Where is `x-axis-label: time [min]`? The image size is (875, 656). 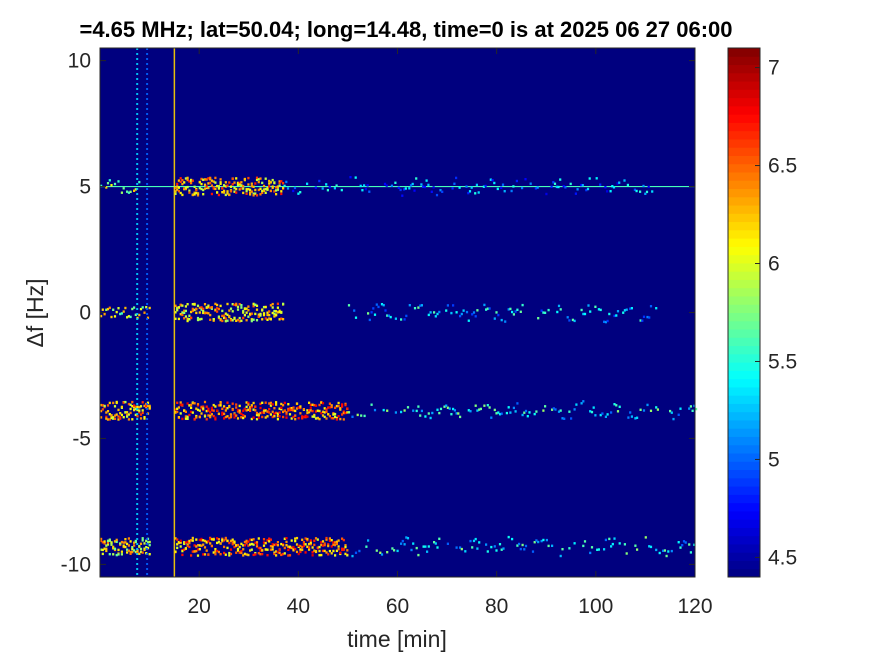 x-axis-label: time [min] is located at coordinates (397, 639).